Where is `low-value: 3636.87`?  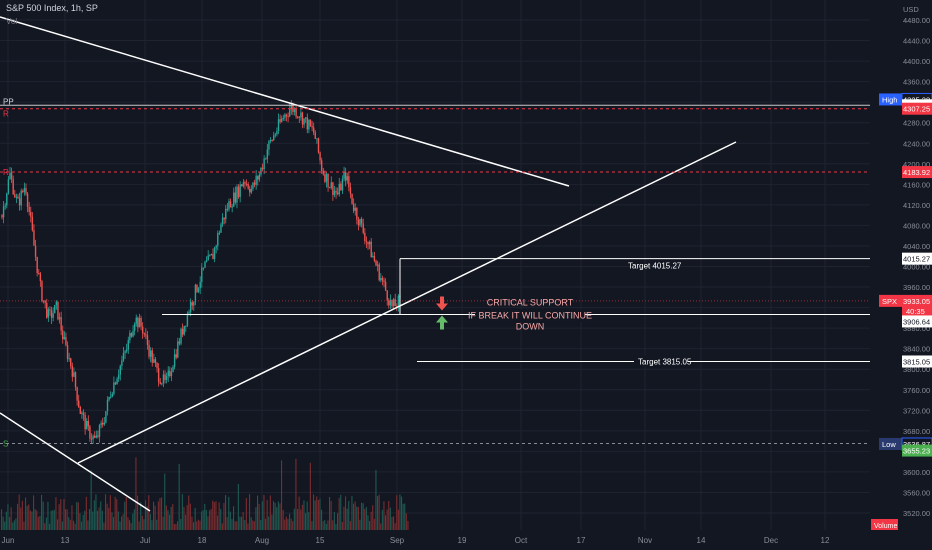 low-value: 3636.87 is located at coordinates (916, 444).